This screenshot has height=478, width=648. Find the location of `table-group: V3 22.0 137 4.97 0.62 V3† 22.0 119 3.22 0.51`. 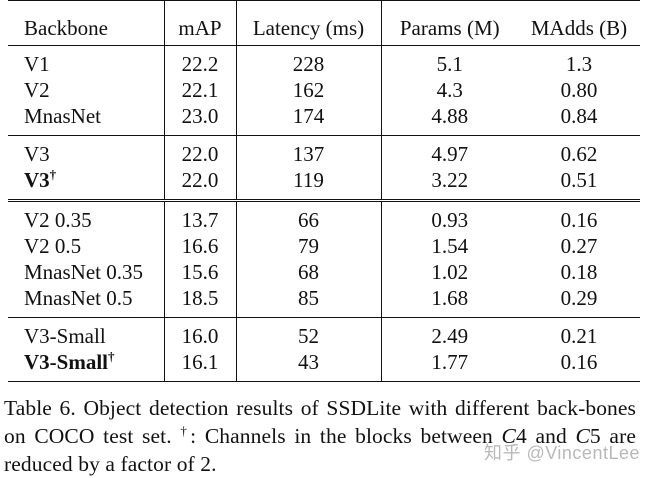

table-group: V3 22.0 137 4.97 0.62 V3† 22.0 119 3.22 0.51 is located at coordinates (324, 168).